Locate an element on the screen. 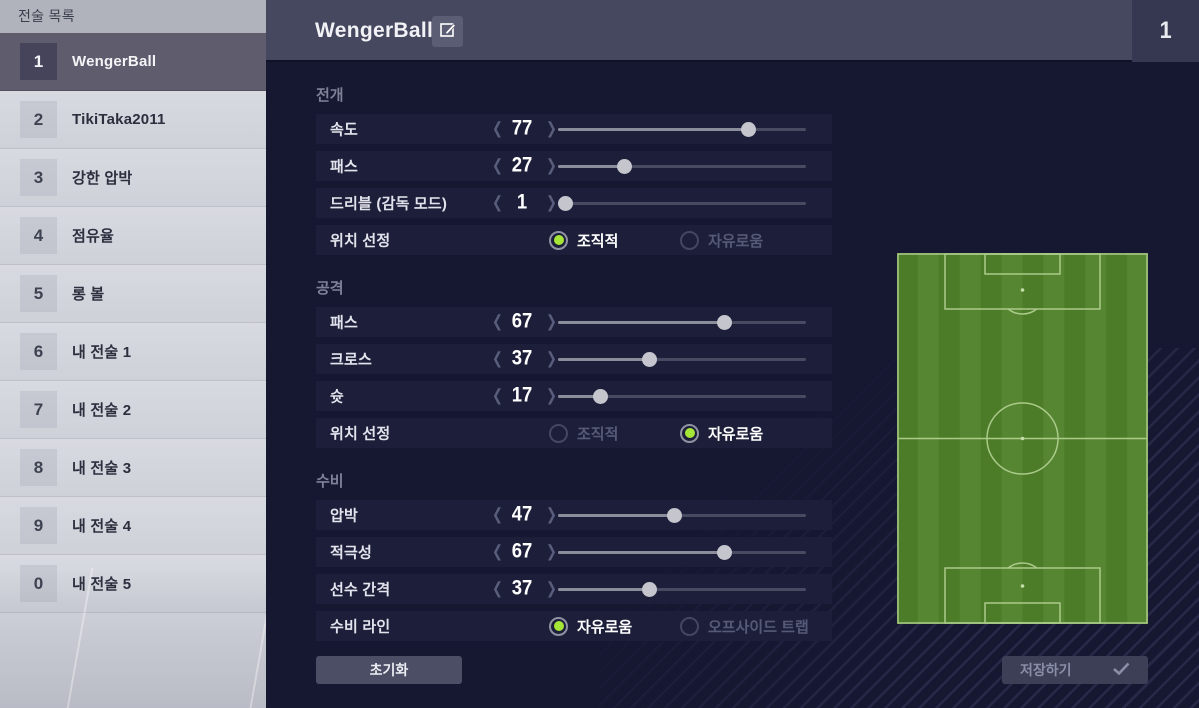 Image resolution: width=1199 pixels, height=708 pixels. pencil-square-icon is located at coordinates (448, 31).